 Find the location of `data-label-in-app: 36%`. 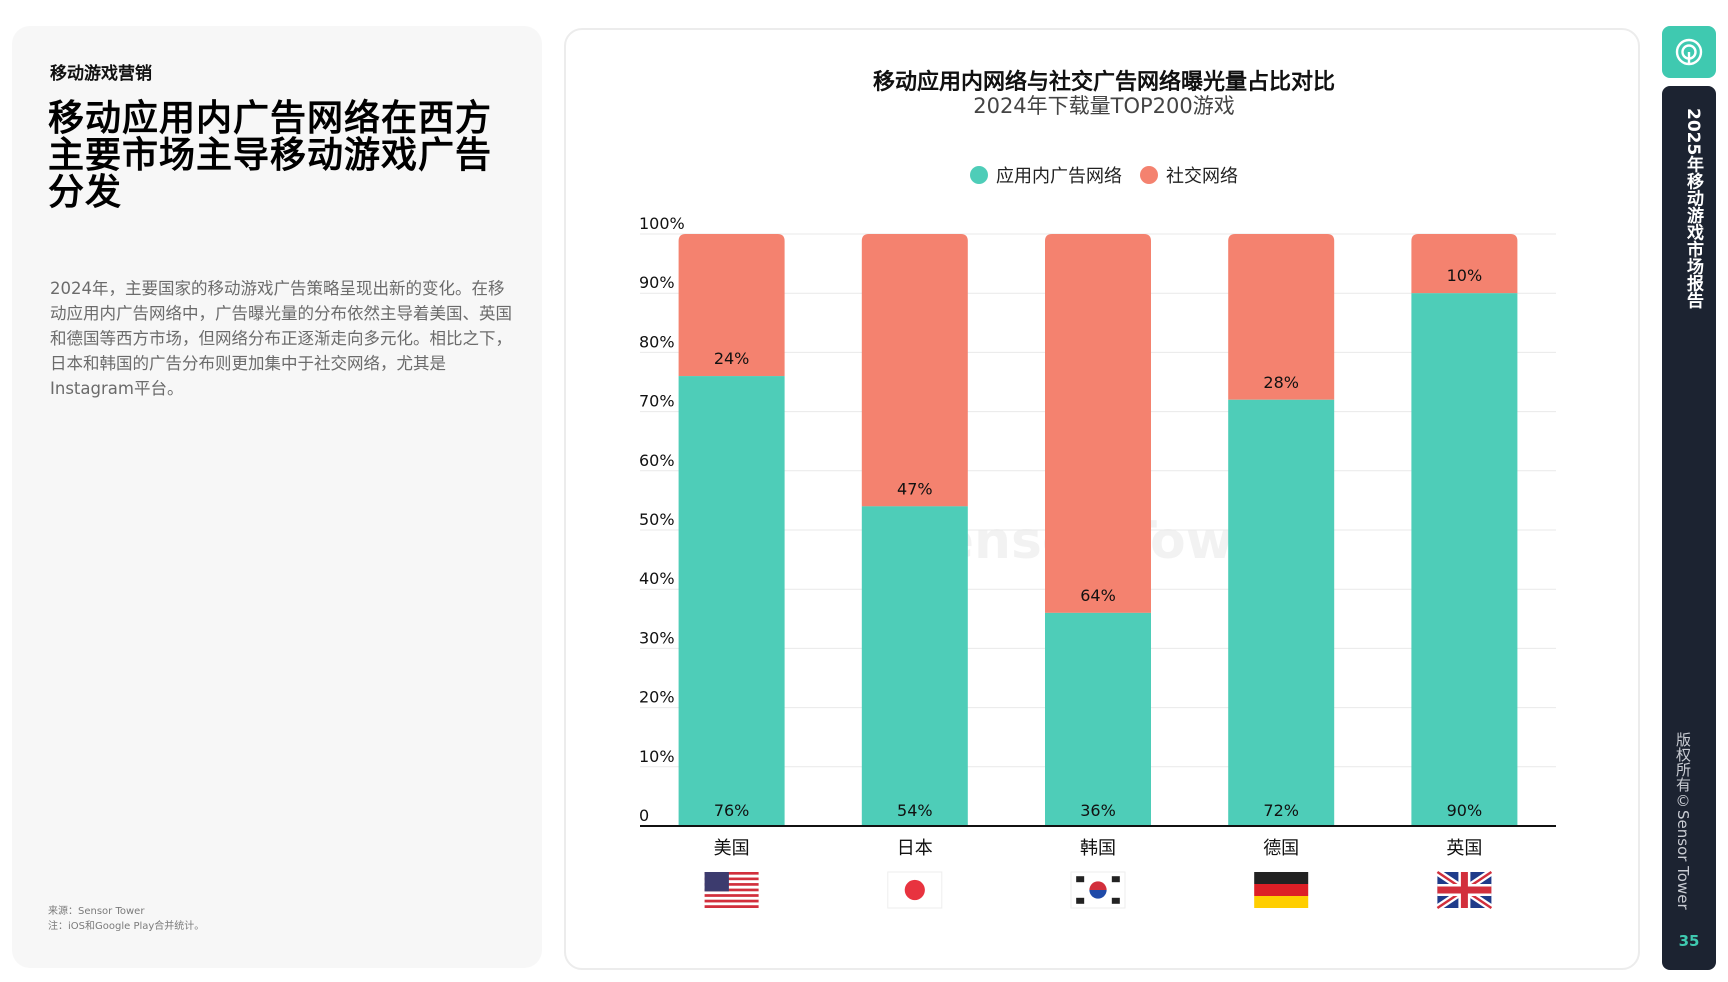

data-label-in-app: 36% is located at coordinates (1098, 810).